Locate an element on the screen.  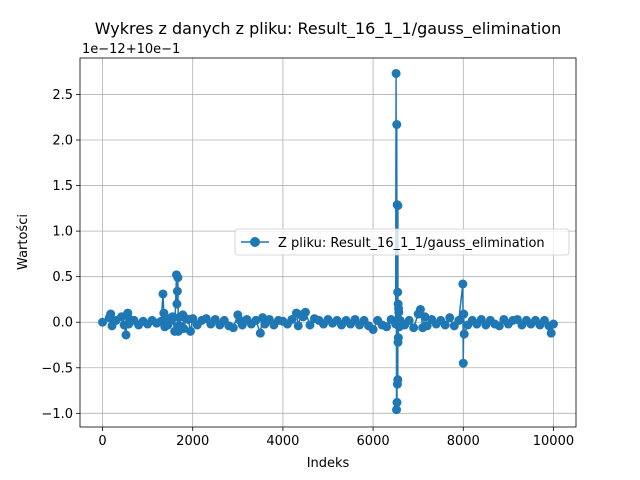
x-tick-label: 10000 is located at coordinates (553, 441).